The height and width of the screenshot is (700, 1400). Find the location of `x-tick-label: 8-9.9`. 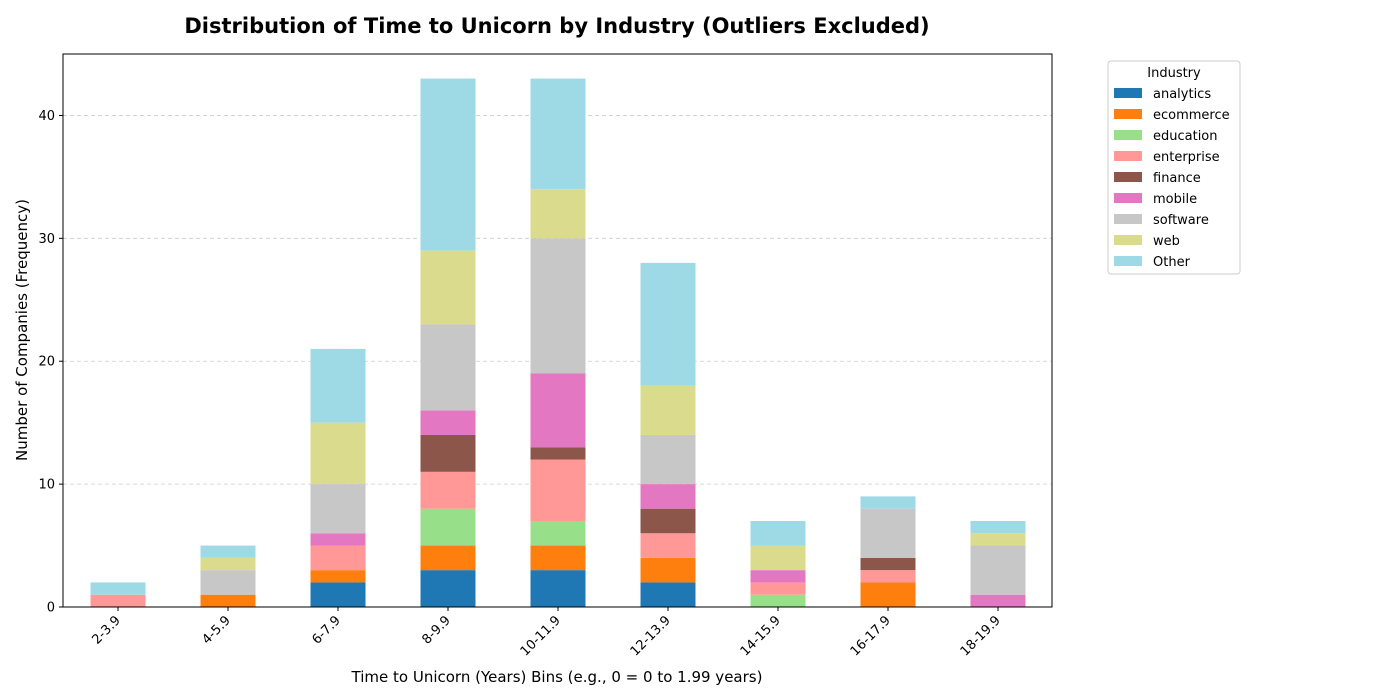

x-tick-label: 8-9.9 is located at coordinates (436, 630).